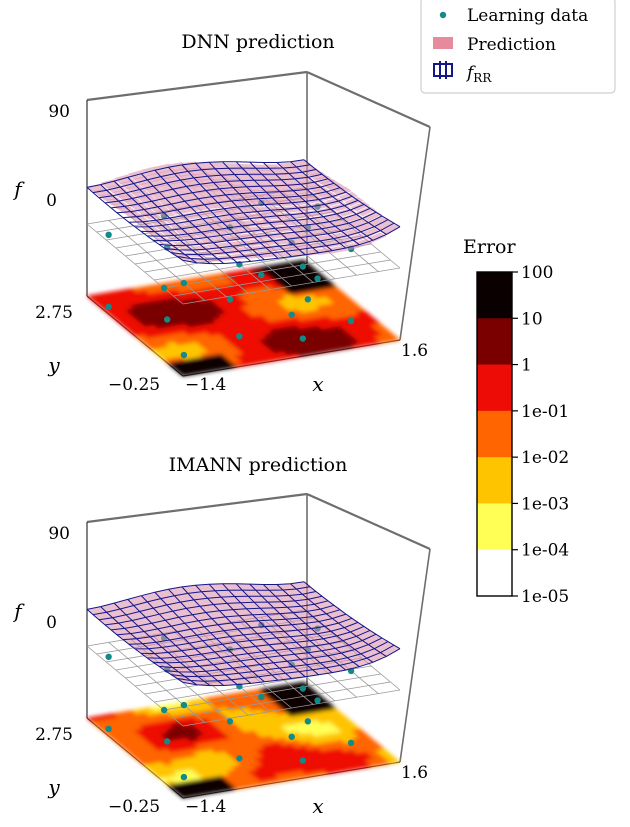 The height and width of the screenshot is (827, 630). I want to click on colorbar-tick-label: 1, so click(526, 366).